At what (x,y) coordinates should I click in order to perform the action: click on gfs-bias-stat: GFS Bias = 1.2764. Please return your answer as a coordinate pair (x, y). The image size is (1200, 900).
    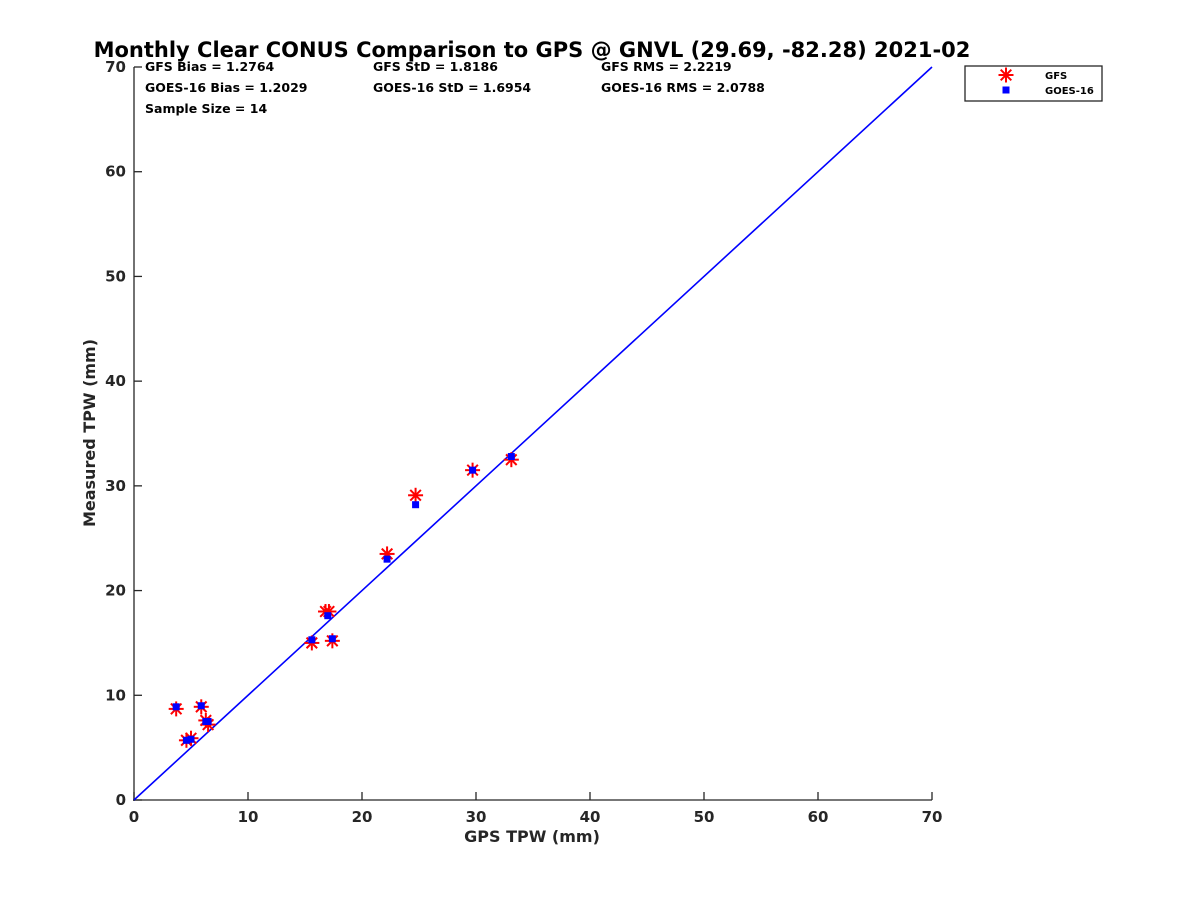
    Looking at the image, I should click on (210, 66).